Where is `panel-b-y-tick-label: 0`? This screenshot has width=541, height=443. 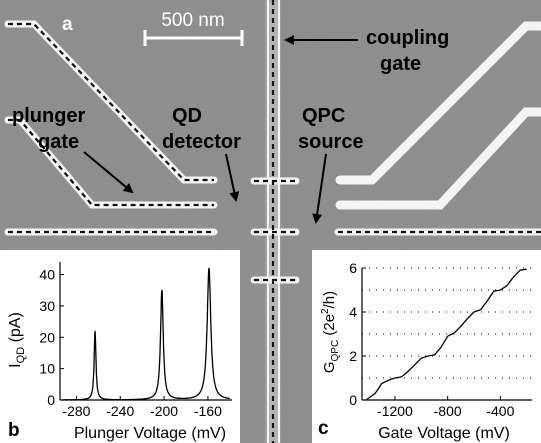 panel-b-y-tick-label: 0 is located at coordinates (51, 400).